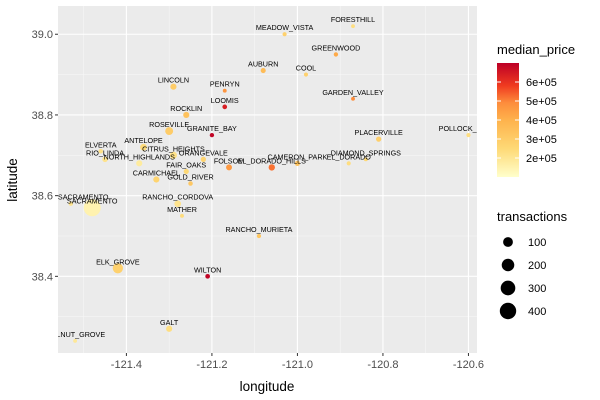 The width and height of the screenshot is (600, 400). I want to click on x-tick-label: -120.8, so click(382, 365).